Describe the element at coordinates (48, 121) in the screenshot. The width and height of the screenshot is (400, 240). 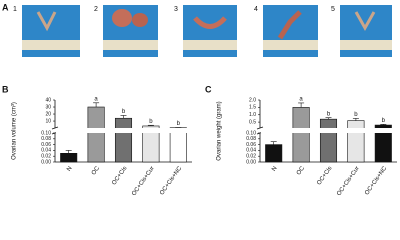
I see `y-tick-label: 10` at that location.